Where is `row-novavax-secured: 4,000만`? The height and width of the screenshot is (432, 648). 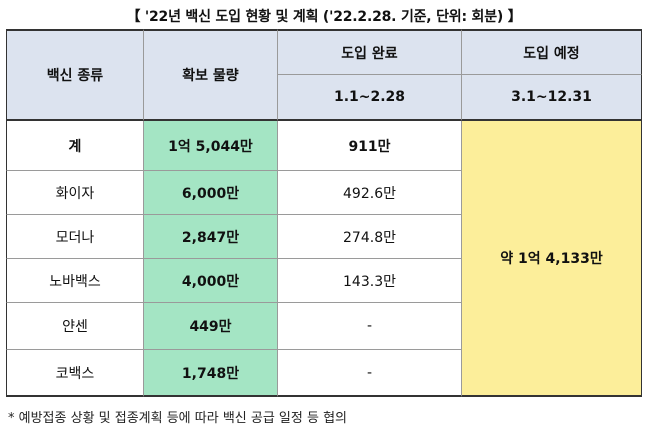 row-novavax-secured: 4,000만 is located at coordinates (211, 281).